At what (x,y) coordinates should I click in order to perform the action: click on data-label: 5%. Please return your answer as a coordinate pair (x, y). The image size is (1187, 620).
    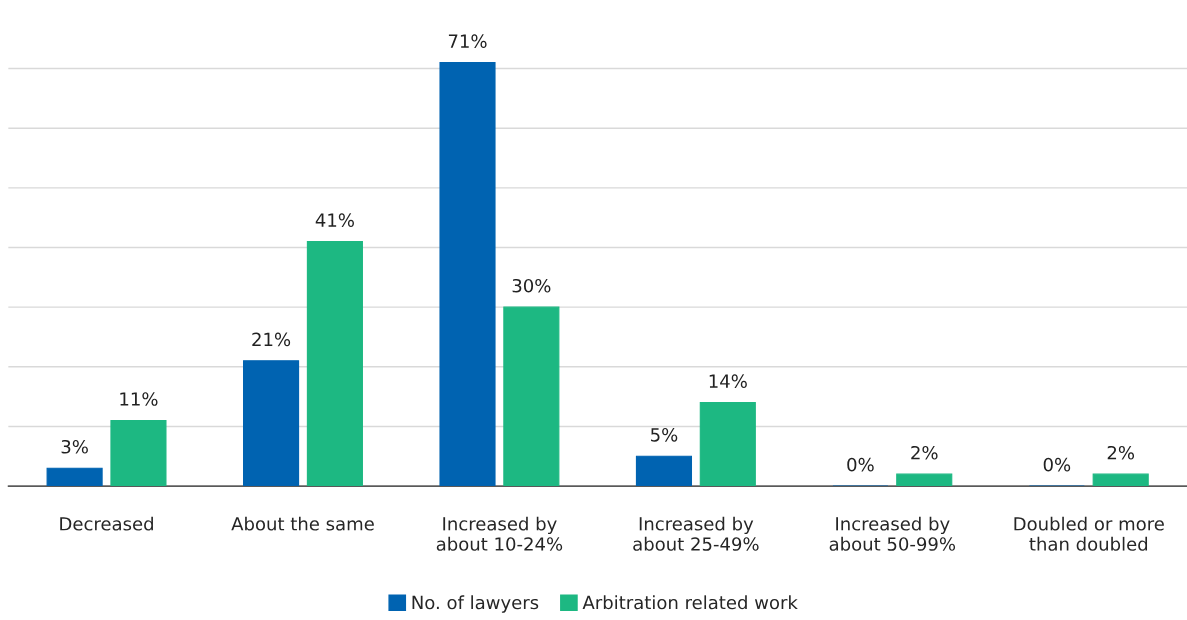
    Looking at the image, I should click on (664, 434).